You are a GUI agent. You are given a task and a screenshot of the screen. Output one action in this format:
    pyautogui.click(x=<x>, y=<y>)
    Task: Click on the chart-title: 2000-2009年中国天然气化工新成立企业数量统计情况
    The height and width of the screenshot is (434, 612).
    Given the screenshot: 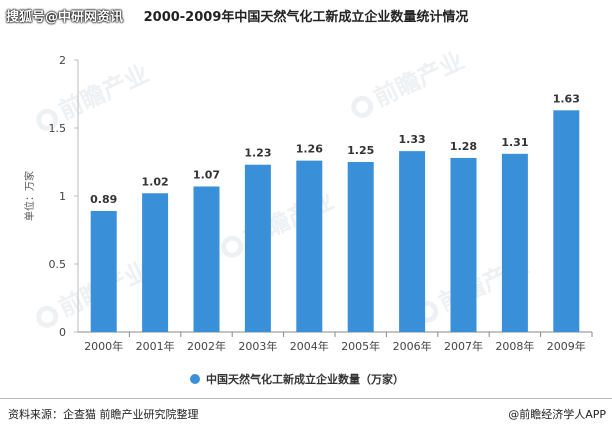 What is the action you would take?
    pyautogui.click(x=306, y=17)
    